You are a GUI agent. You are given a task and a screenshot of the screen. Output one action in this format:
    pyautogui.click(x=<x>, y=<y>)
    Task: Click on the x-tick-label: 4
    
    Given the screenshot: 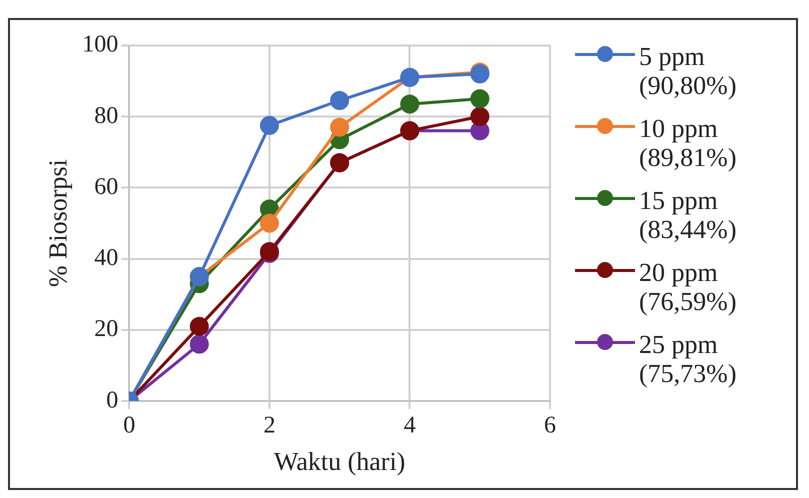 What is the action you would take?
    pyautogui.click(x=410, y=425)
    